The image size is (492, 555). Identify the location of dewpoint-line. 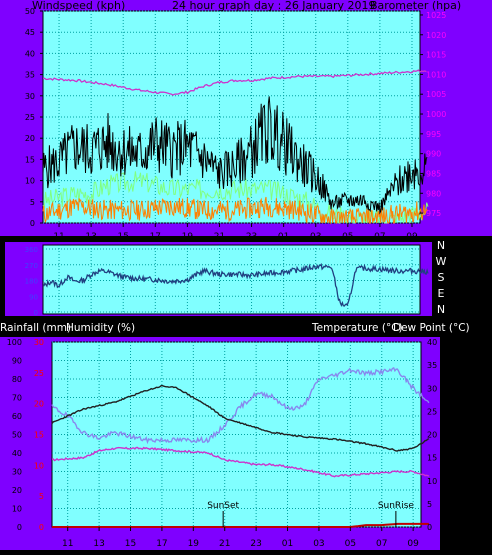
(240, 462).